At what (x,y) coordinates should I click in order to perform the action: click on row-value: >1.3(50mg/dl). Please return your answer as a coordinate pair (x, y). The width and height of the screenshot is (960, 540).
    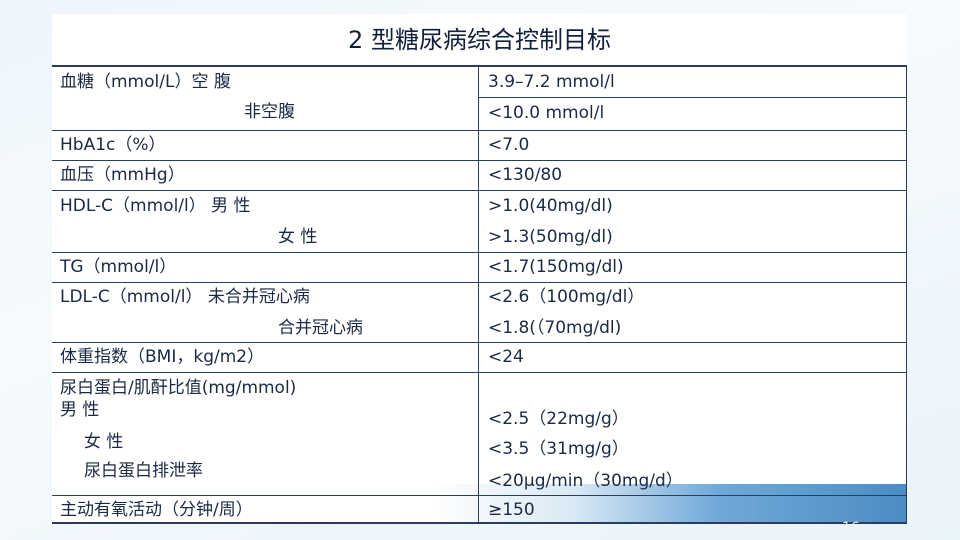
    Looking at the image, I should click on (550, 237).